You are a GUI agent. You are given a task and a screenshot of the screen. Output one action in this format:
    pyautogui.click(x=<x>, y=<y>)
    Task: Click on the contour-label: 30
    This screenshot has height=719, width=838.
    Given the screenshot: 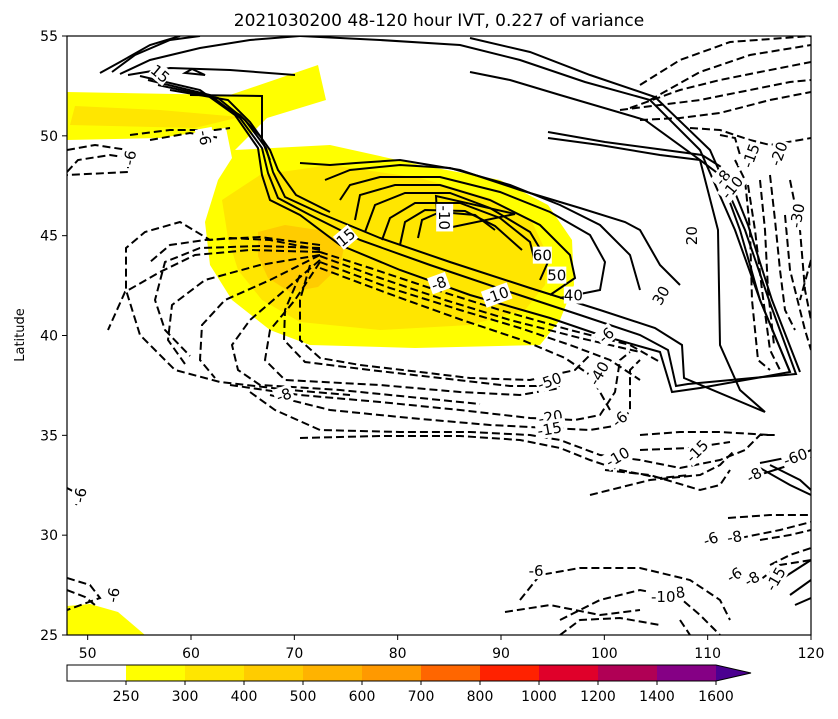 What is the action you would take?
    pyautogui.click(x=661, y=296)
    